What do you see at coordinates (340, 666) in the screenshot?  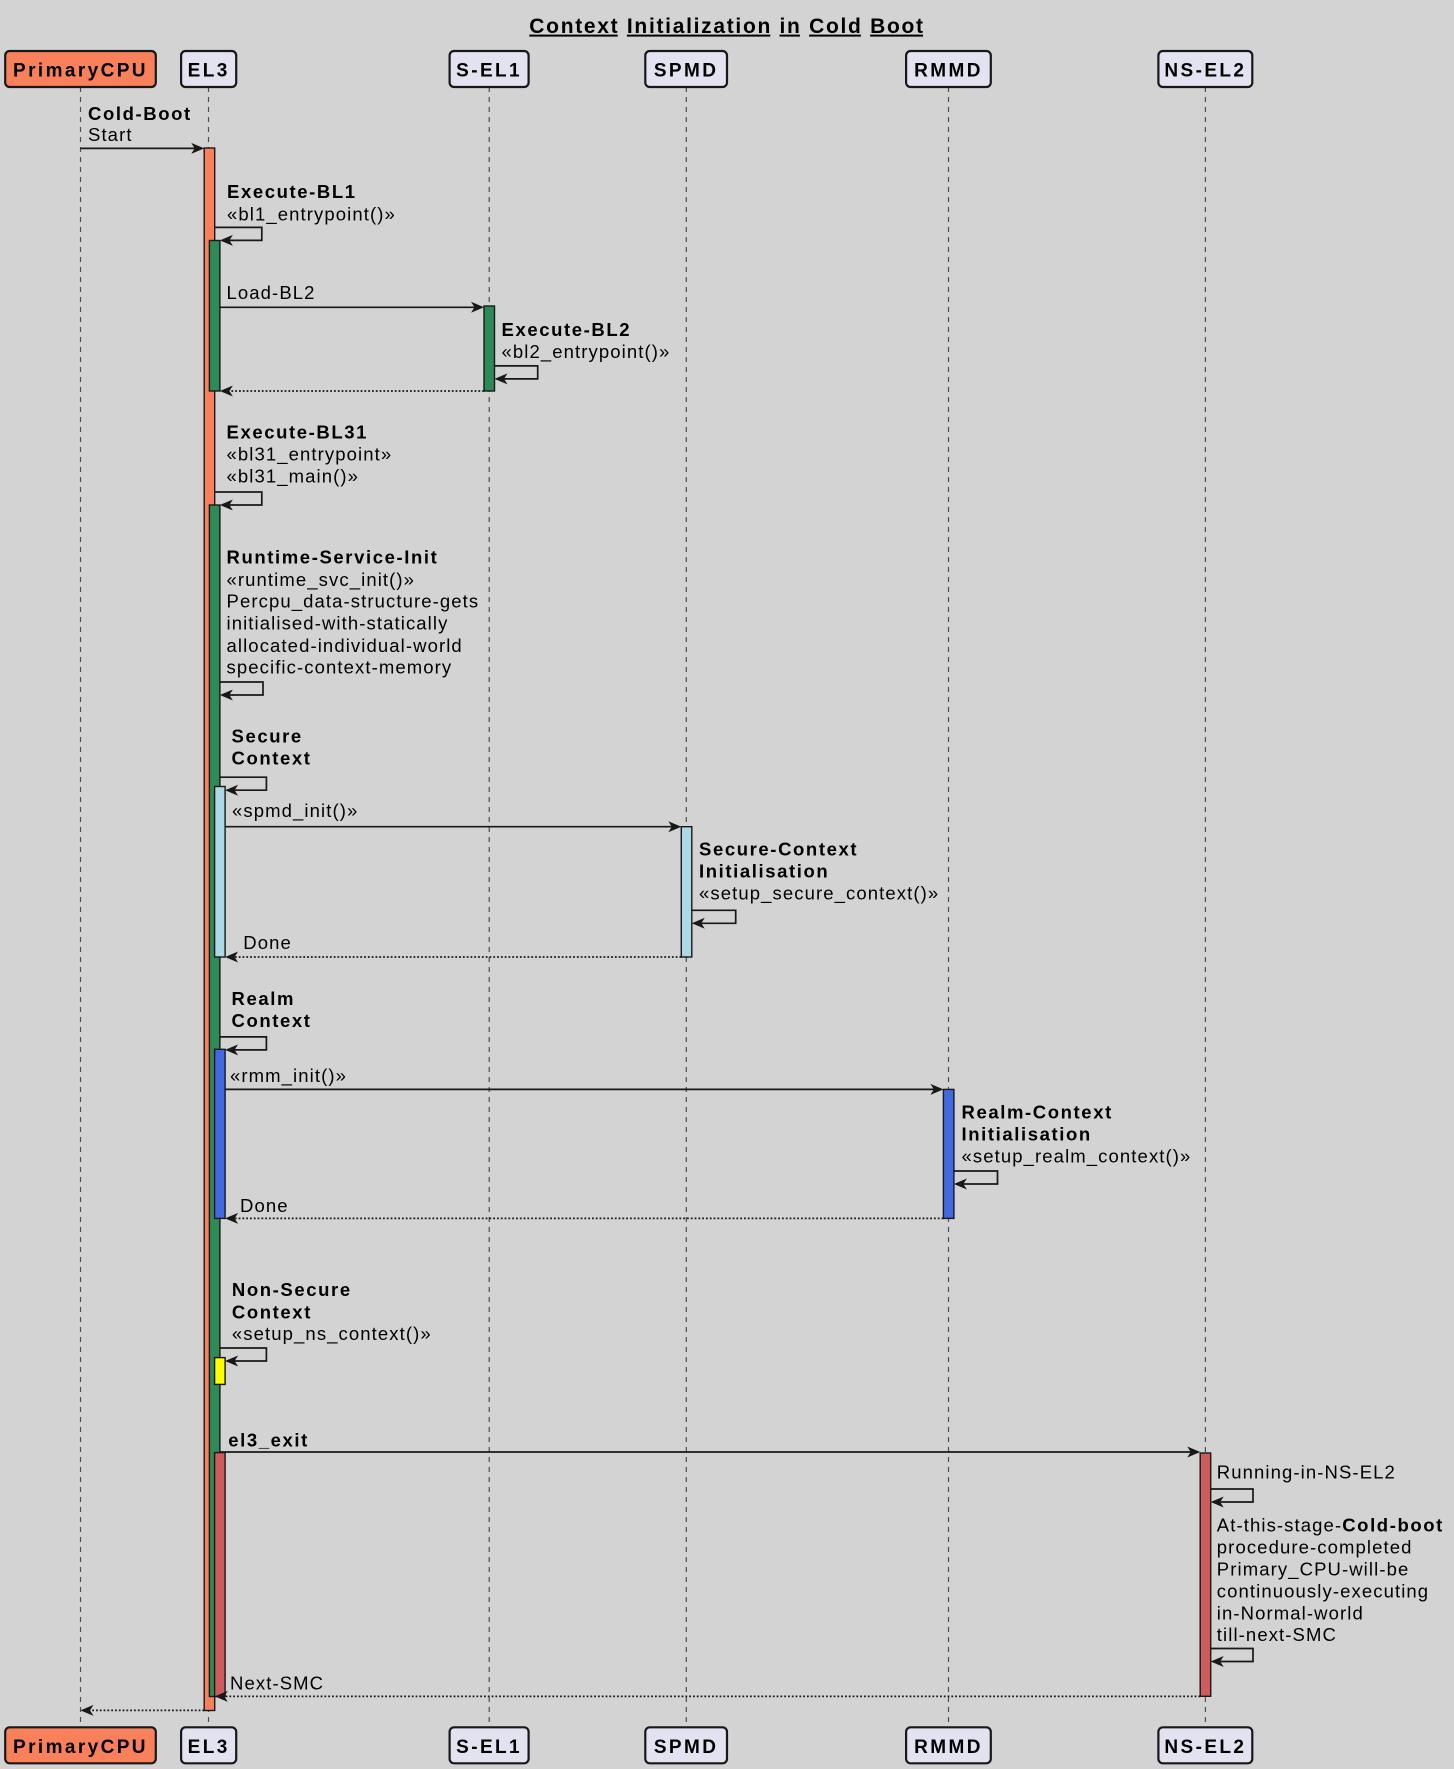 I see `svg-text: specific-context-memory` at bounding box center [340, 666].